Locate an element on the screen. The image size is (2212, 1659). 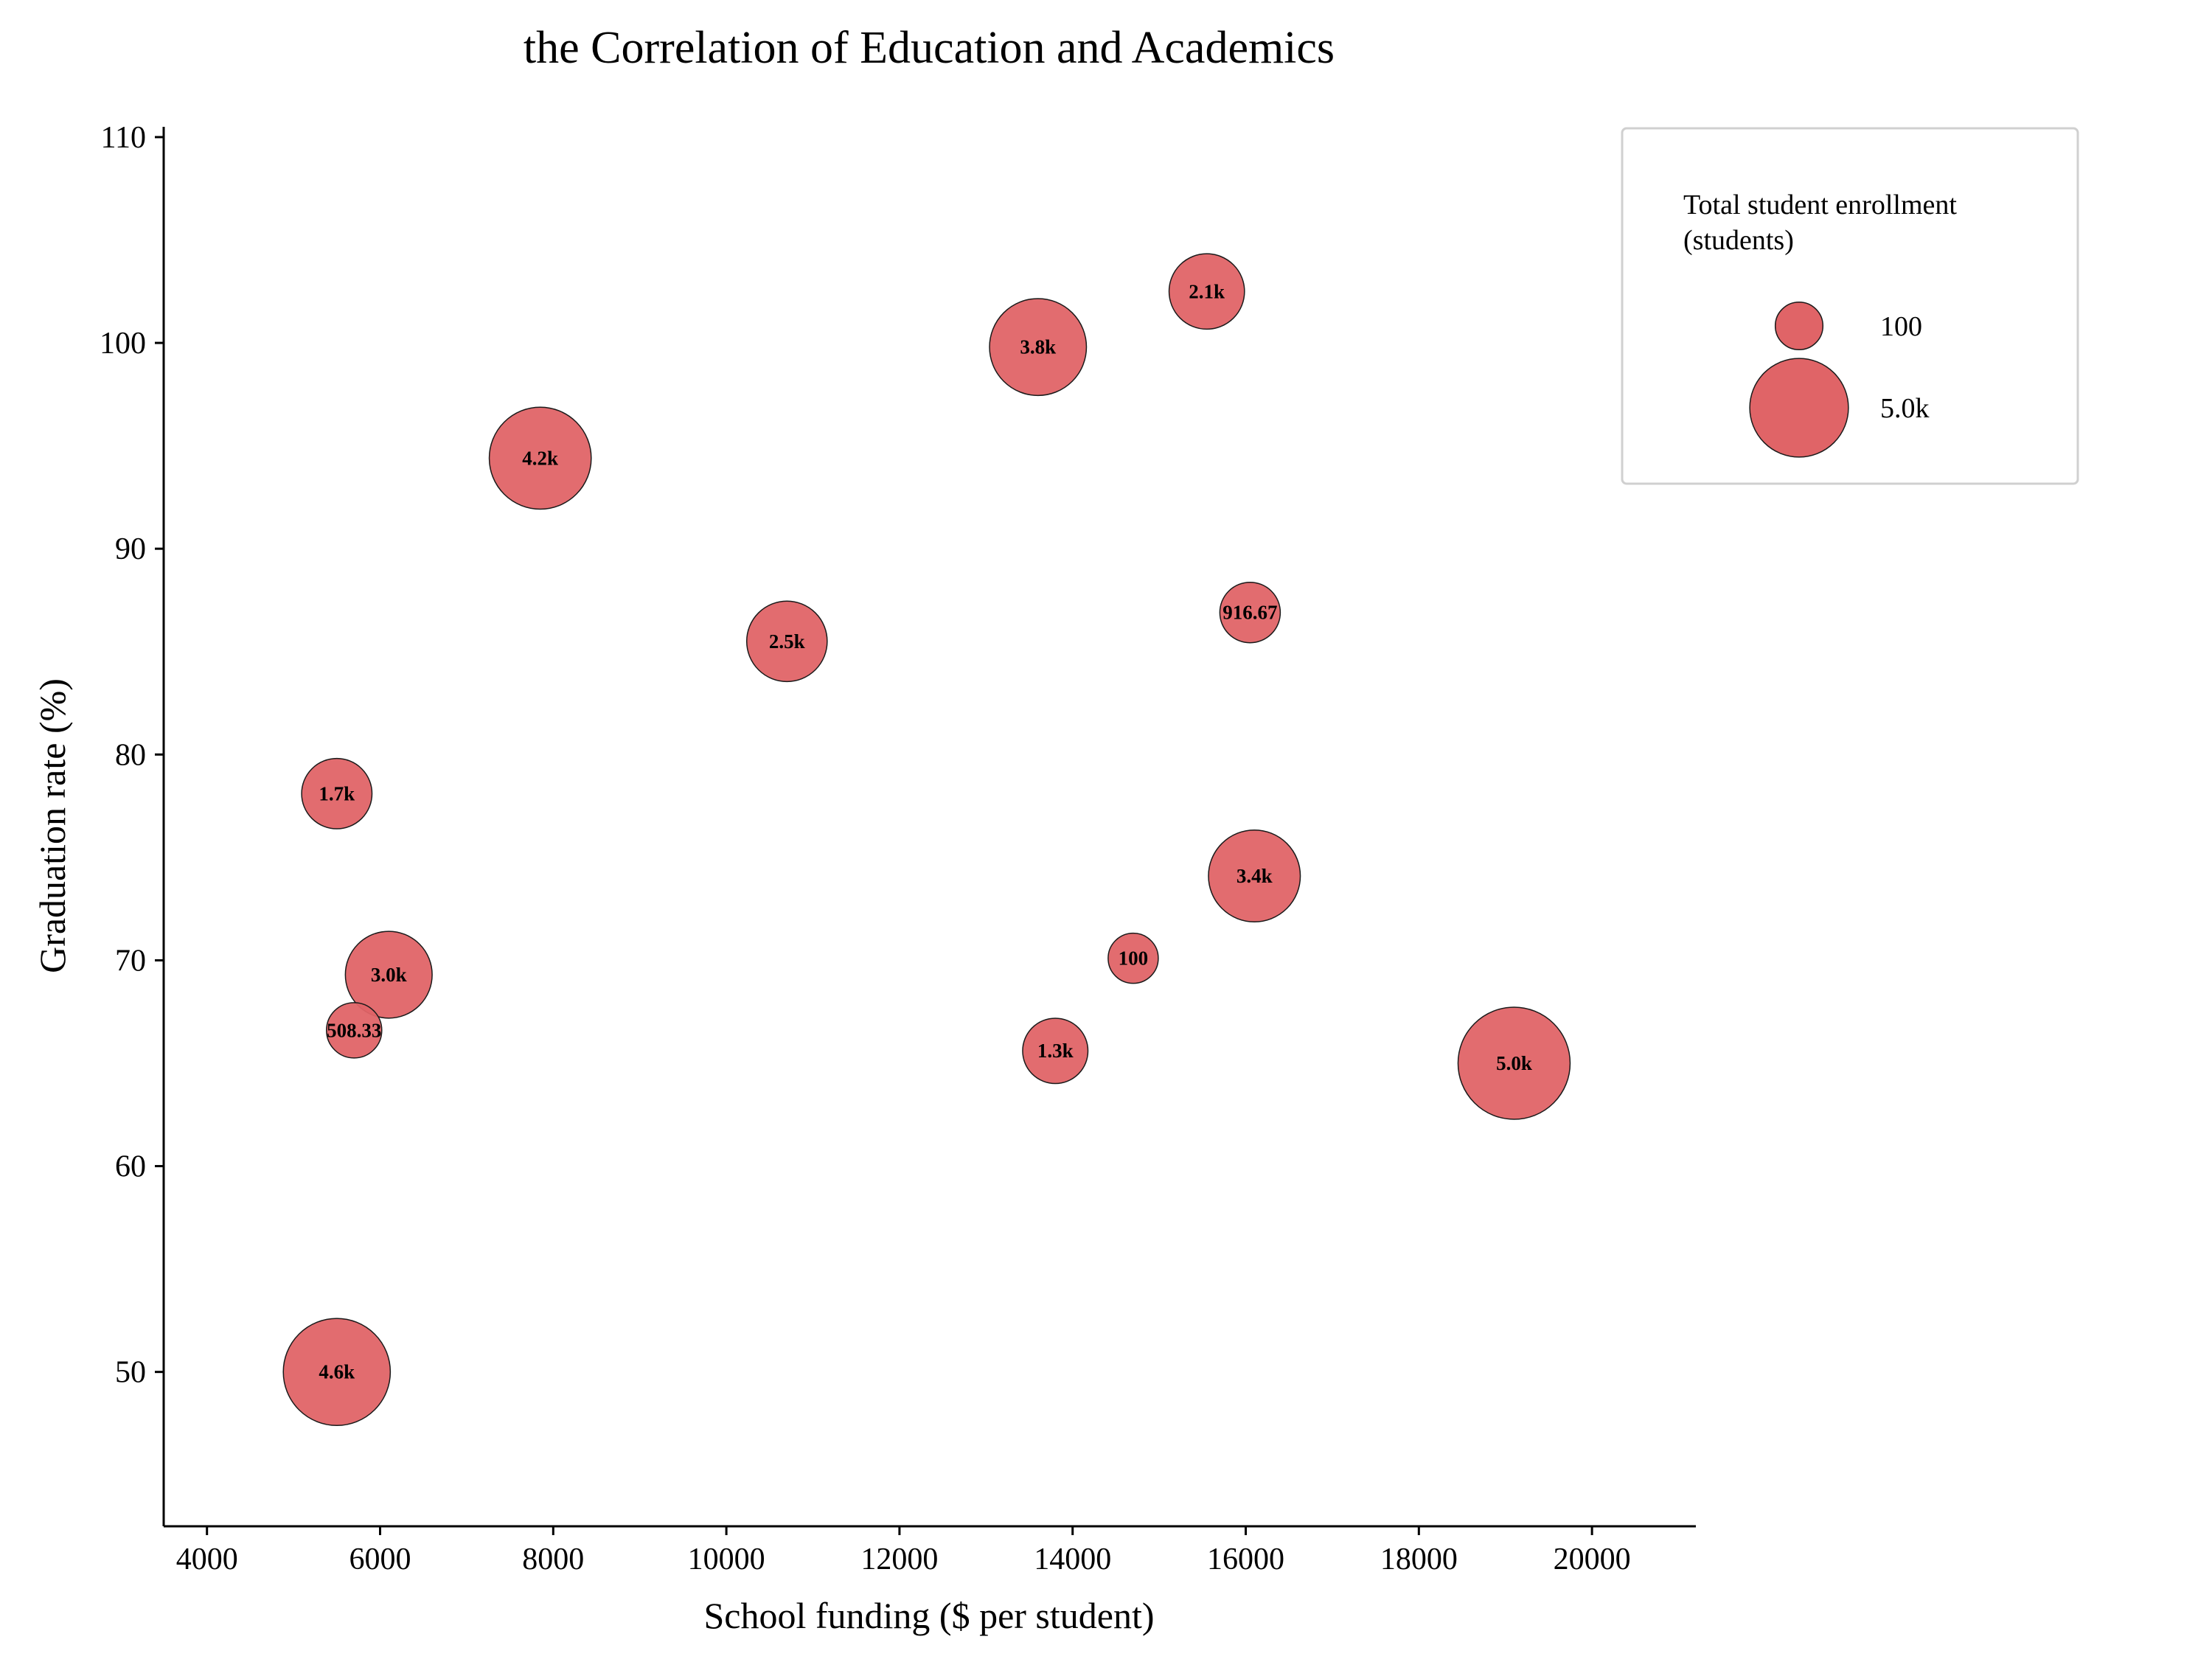
bubble-value-label: 3.8k is located at coordinates (1038, 347).